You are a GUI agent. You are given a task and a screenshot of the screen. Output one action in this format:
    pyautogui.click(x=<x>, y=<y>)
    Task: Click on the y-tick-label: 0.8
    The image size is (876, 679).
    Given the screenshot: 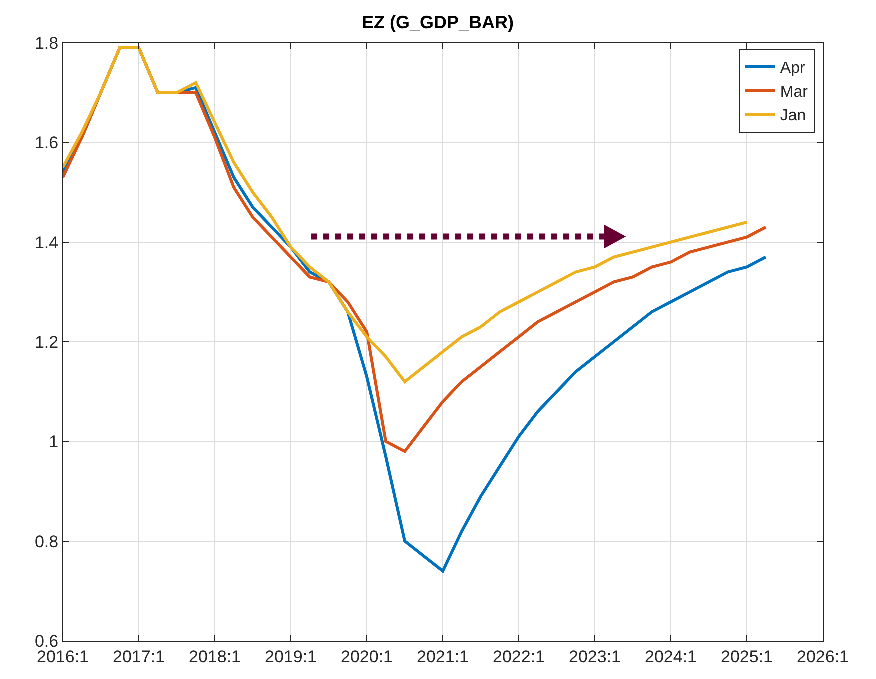 What is the action you would take?
    pyautogui.click(x=46, y=542)
    